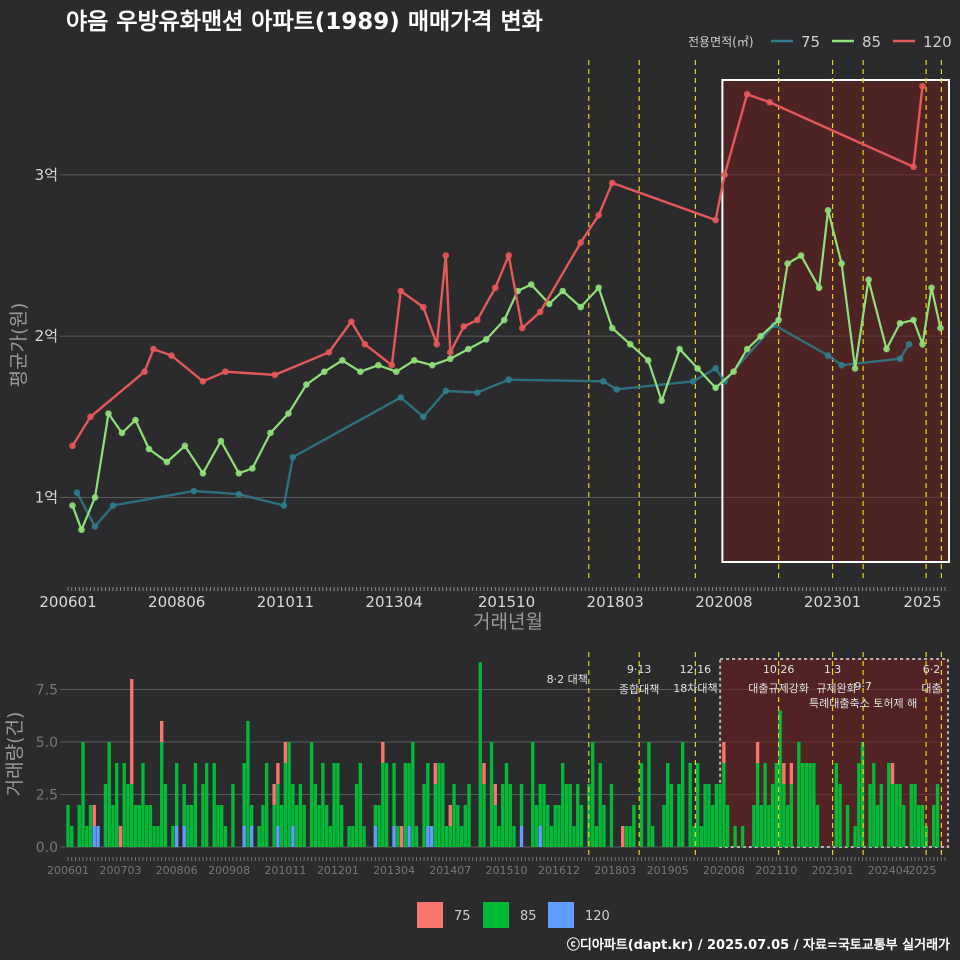 The width and height of the screenshot is (960, 960). Describe the element at coordinates (120, 870) in the screenshot. I see `volume-x-tick-label: 200703` at that location.